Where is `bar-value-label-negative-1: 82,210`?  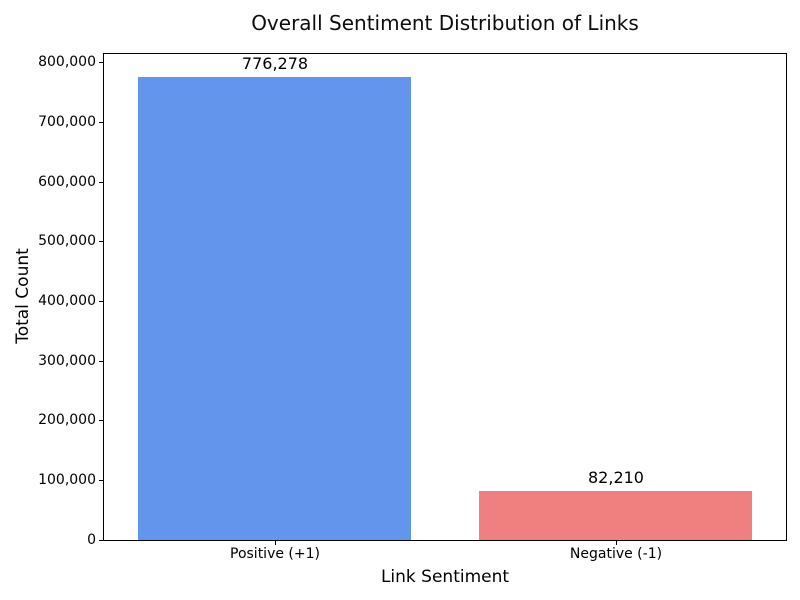
bar-value-label-negative-1: 82,210 is located at coordinates (616, 477).